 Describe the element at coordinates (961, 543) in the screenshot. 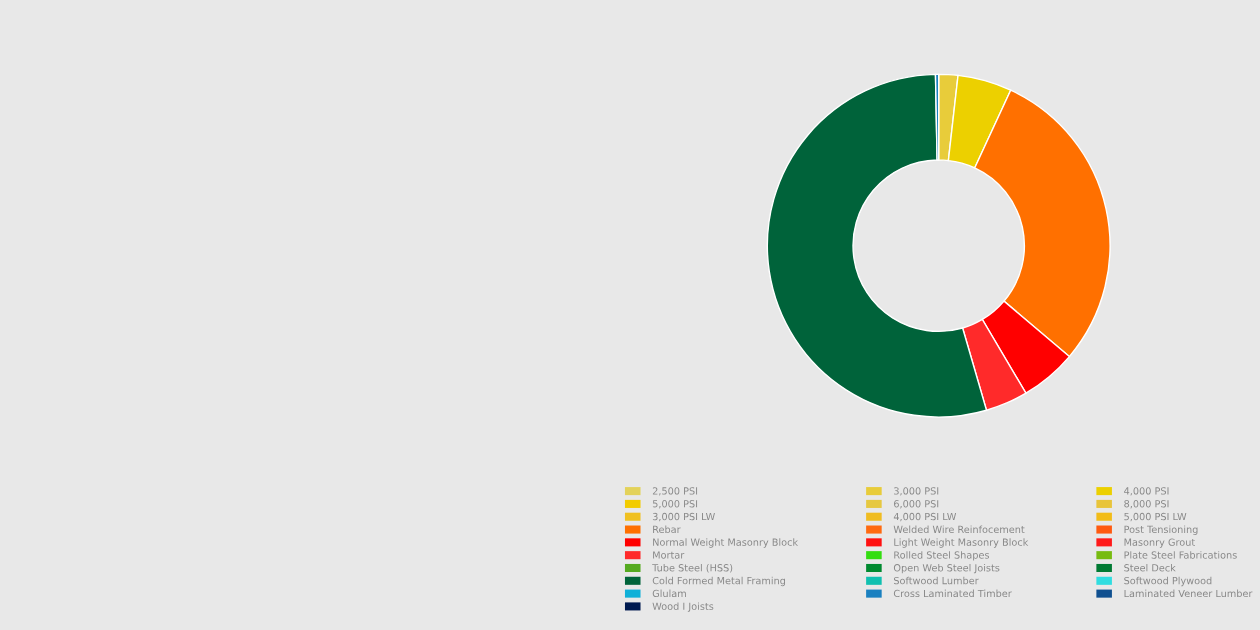

I see `legend-label: Light Weight Masonry Block` at that location.